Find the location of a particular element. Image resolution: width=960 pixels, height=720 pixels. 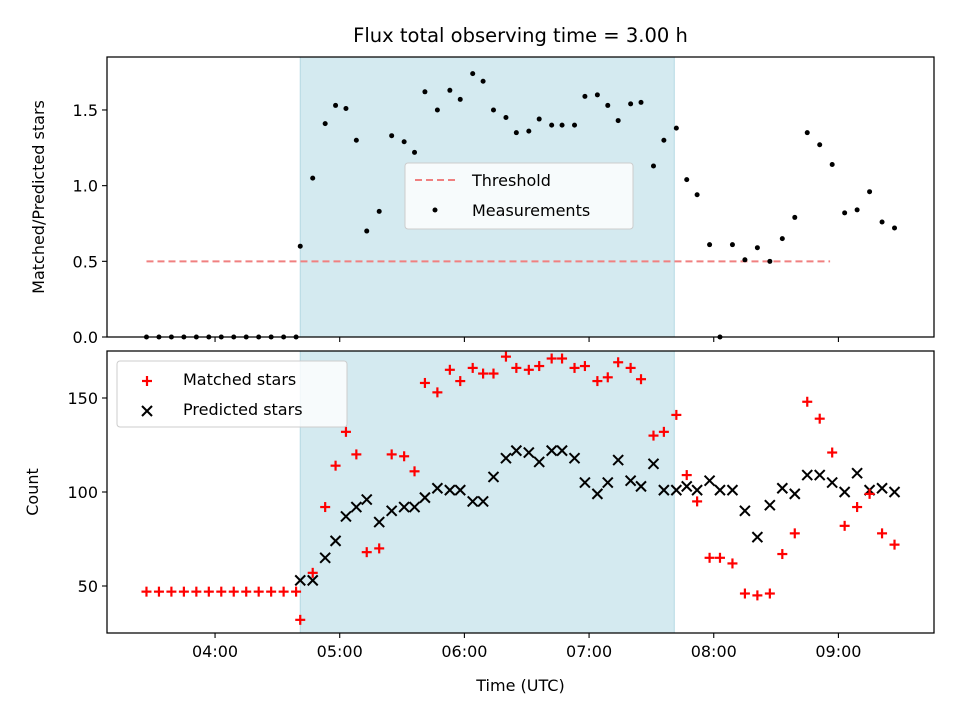

x-tick-label: 09:00 is located at coordinates (838, 651).